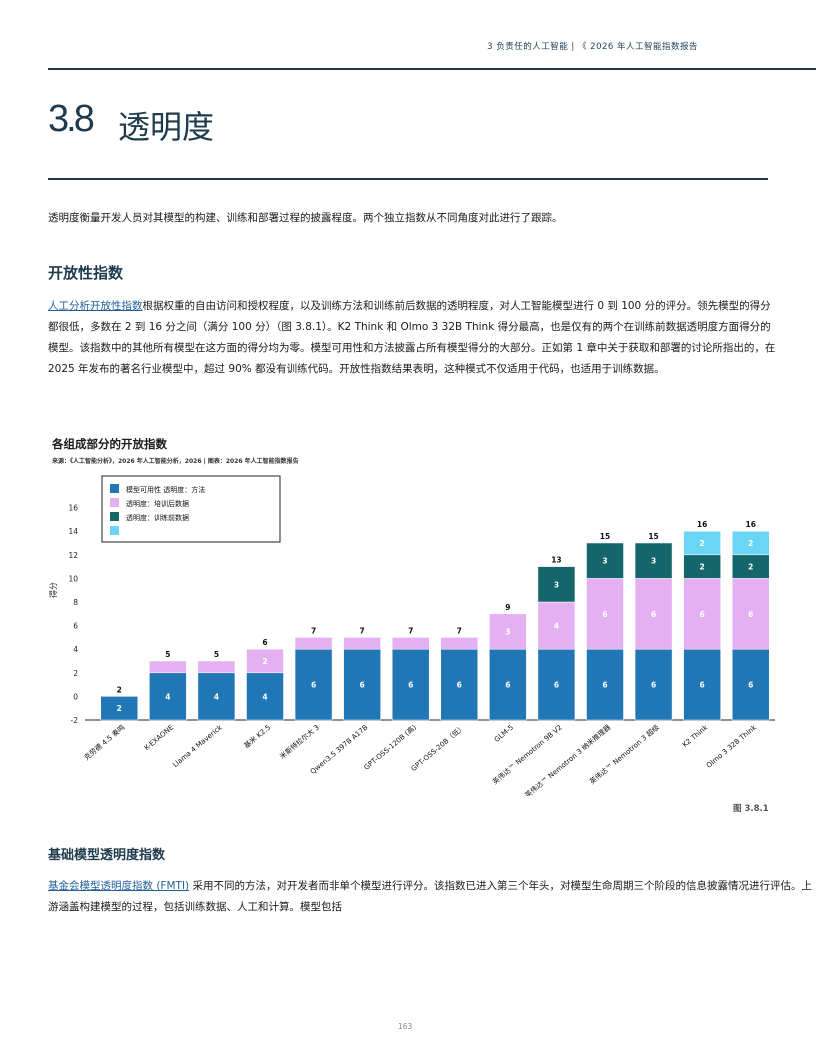 This screenshot has width=816, height=1056. Describe the element at coordinates (75, 696) in the screenshot. I see `y-tick-label: 0` at that location.